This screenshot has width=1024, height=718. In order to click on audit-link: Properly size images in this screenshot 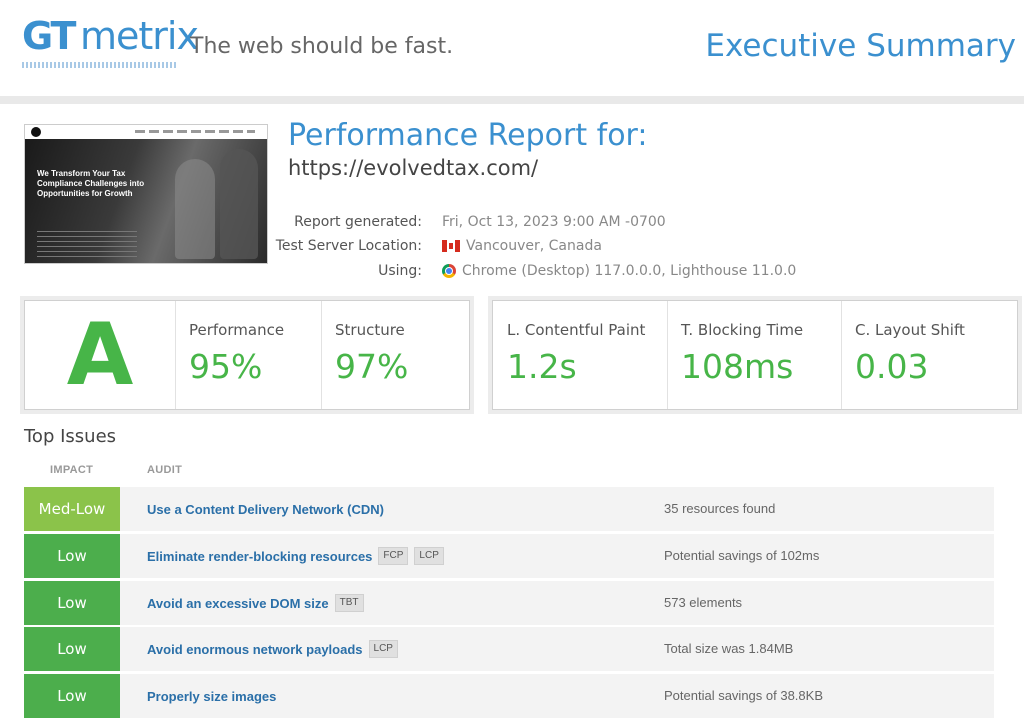, I will do `click(212, 696)`.